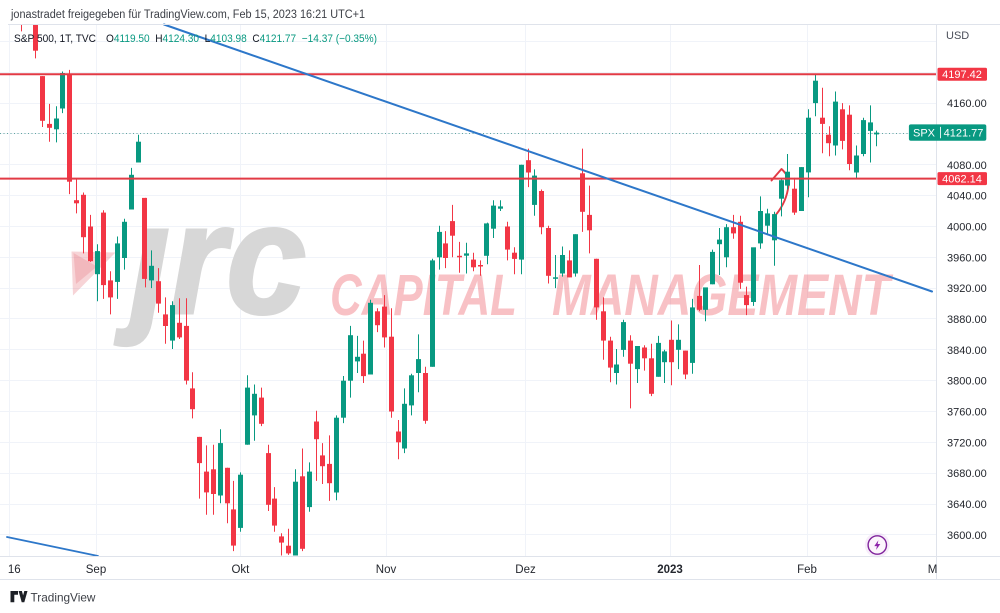 Image resolution: width=1000 pixels, height=613 pixels. I want to click on svg-text: Okt, so click(240, 570).